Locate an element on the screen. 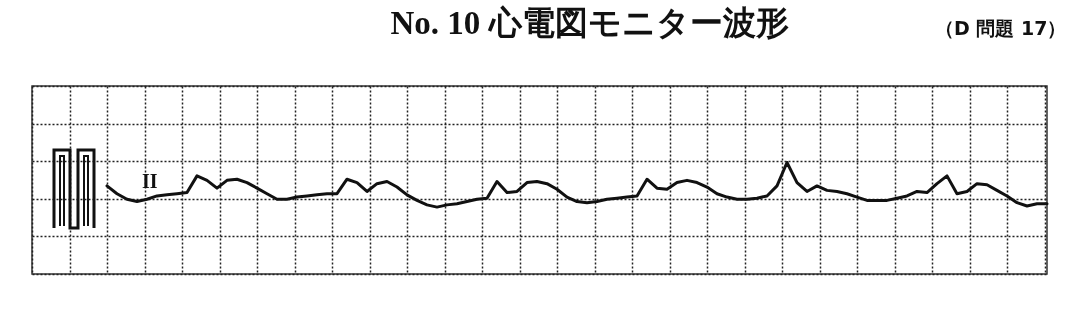 This screenshot has width=1086, height=330. chart-title: No. 10 心電図モニター波形 is located at coordinates (589, 23).